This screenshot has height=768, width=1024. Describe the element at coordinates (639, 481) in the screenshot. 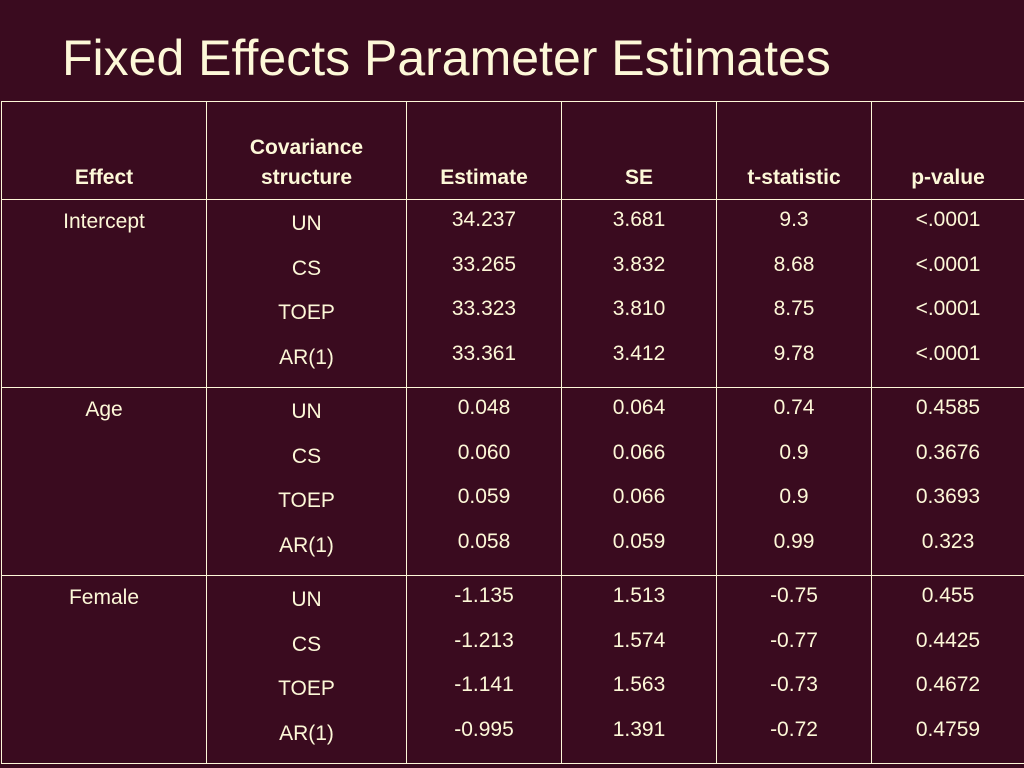

I see `se-cell: 0.064 0.066 0.066 0.059` at that location.